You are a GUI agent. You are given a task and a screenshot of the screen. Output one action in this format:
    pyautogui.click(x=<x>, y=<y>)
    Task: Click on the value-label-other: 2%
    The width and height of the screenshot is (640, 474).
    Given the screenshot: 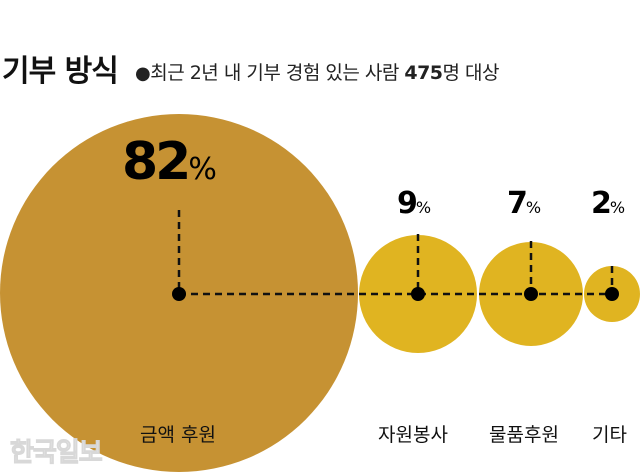 What is the action you would take?
    pyautogui.click(x=608, y=203)
    